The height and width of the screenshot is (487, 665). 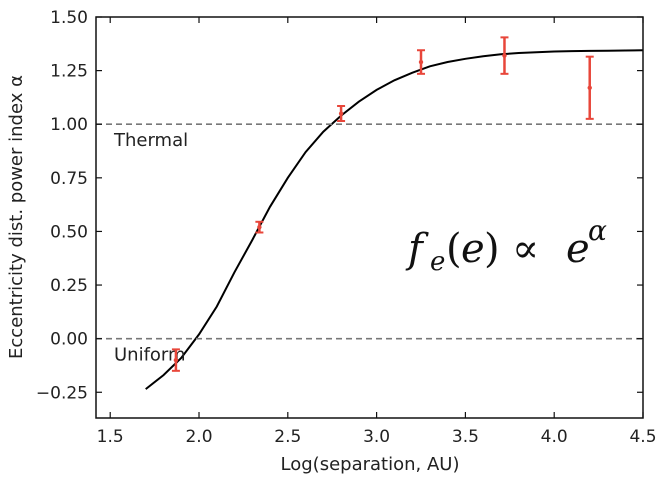 What do you see at coordinates (69, 340) in the screenshot?
I see `y-tick-label: 0.00` at bounding box center [69, 340].